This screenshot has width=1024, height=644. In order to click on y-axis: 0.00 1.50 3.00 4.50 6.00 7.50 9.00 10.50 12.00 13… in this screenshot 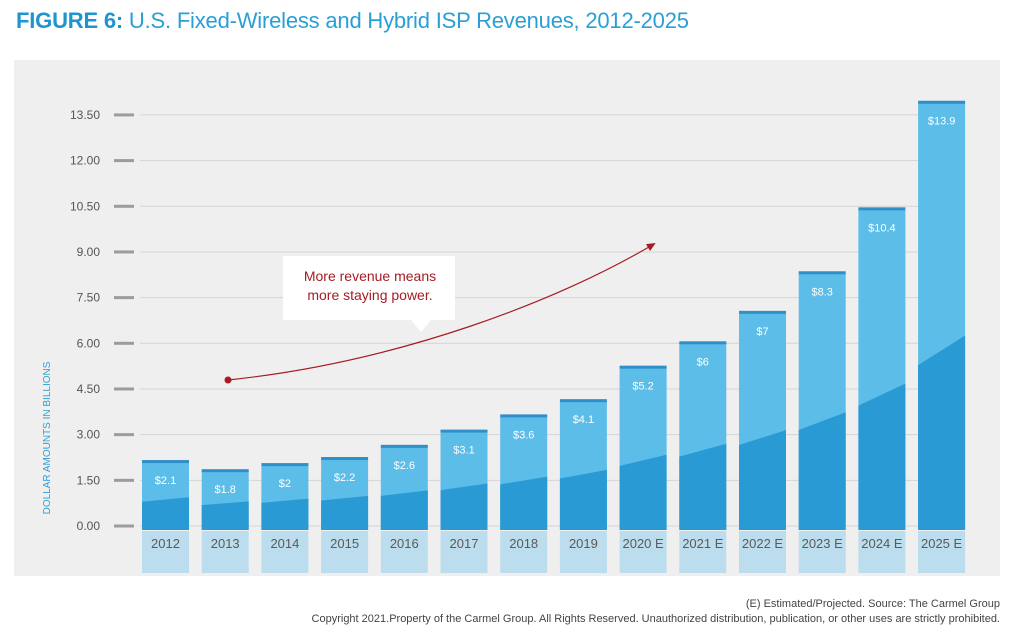, I will do `click(102, 320)`.